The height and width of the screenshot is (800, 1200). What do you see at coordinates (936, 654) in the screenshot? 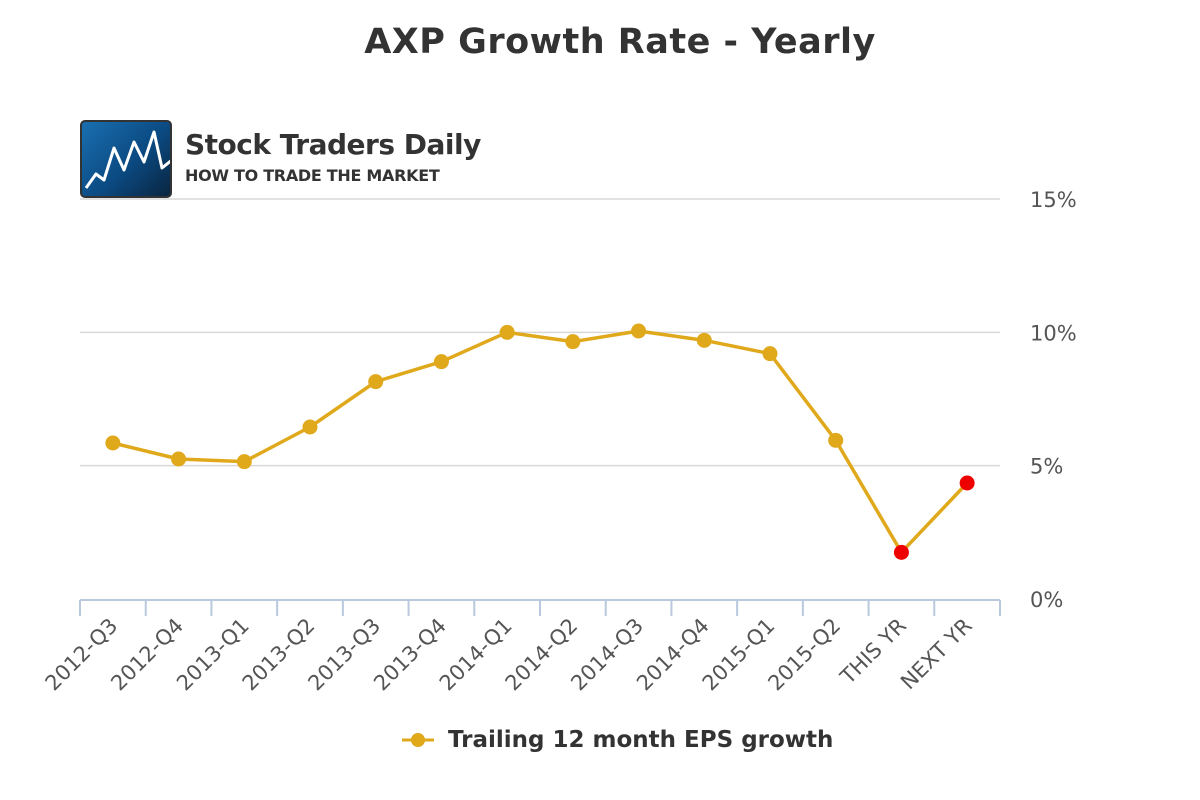
I see `x-tick-label: NEXT YR` at bounding box center [936, 654].